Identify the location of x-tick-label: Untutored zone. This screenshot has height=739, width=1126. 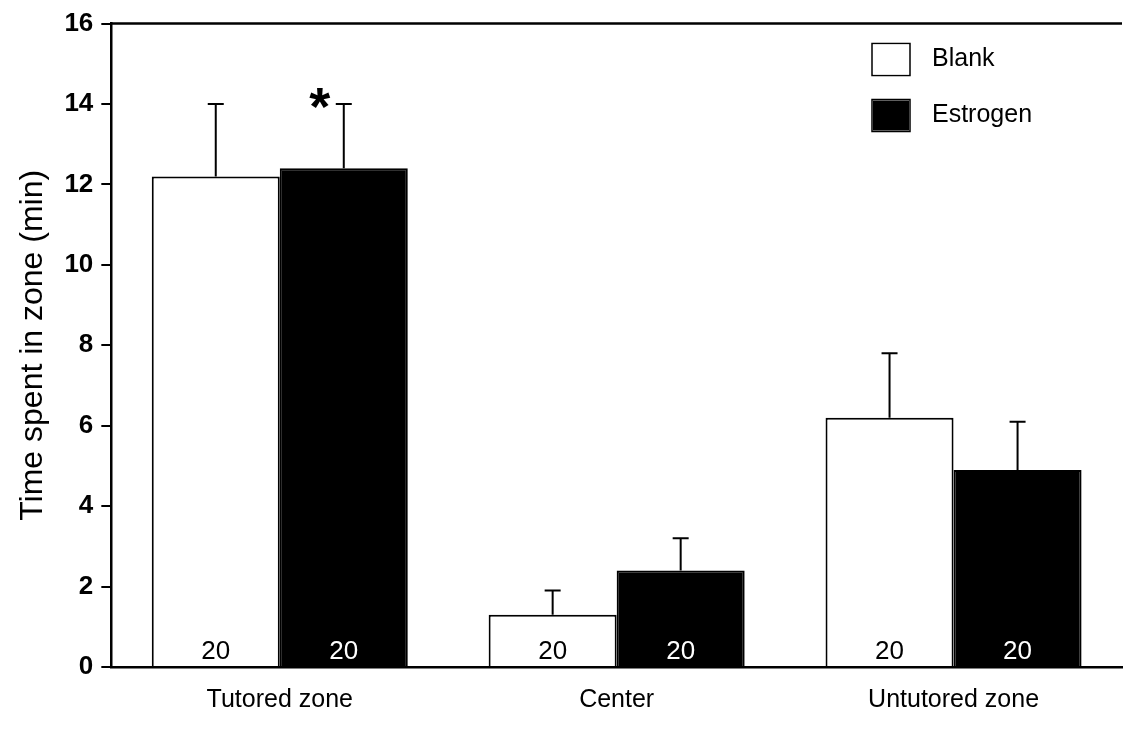
(954, 697).